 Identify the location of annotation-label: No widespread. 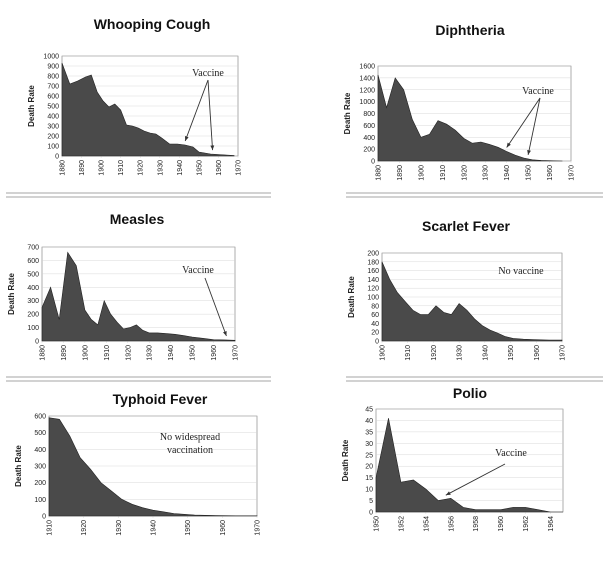
(190, 437).